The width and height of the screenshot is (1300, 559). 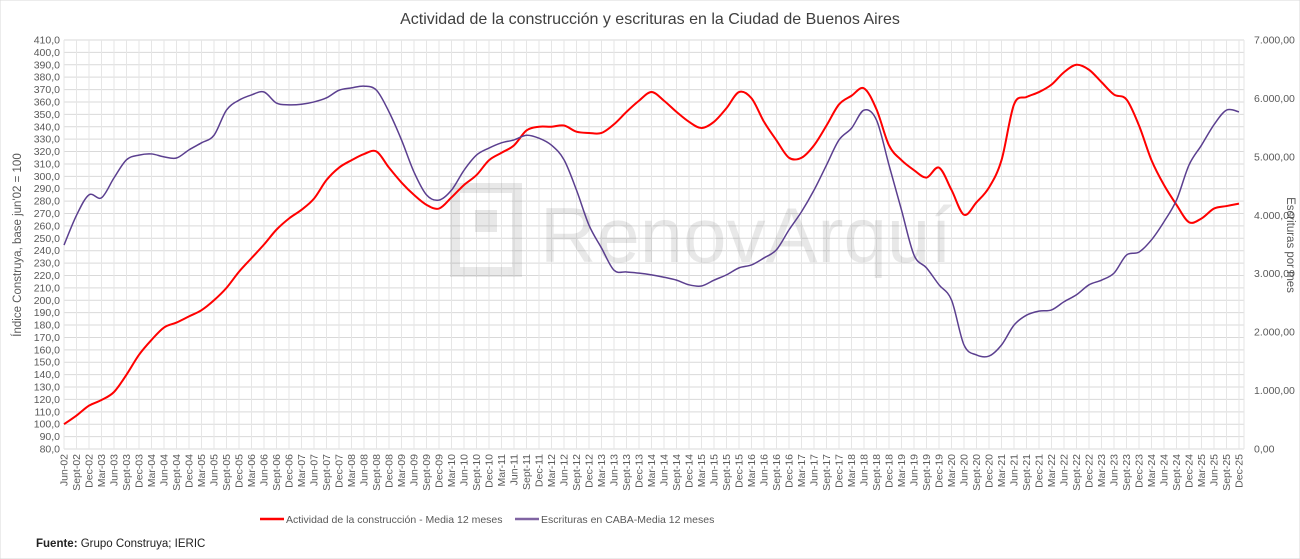 I want to click on y-left-tick-label: 220,0, so click(x=47, y=276).